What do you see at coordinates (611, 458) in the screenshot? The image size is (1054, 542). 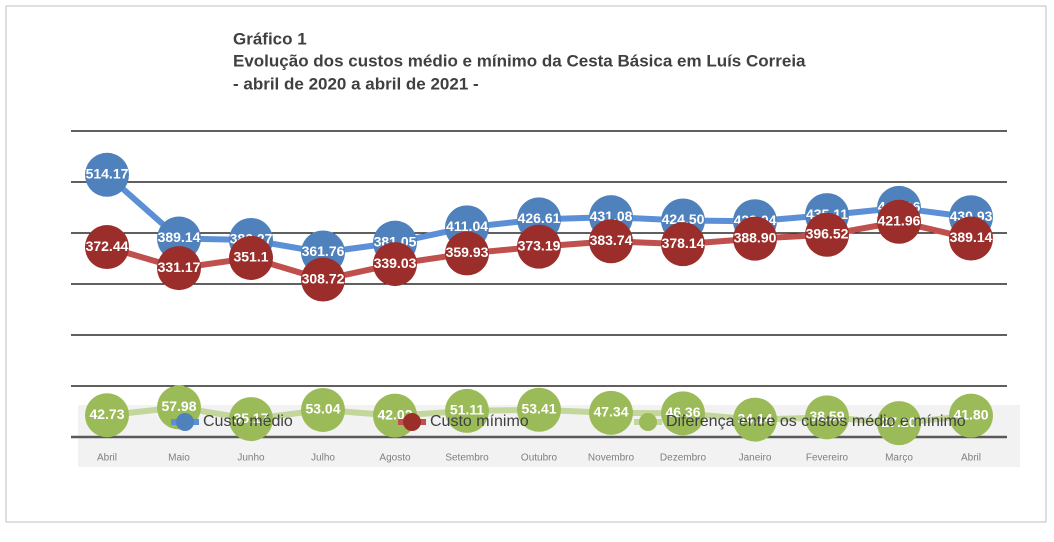 I see `x-tick-label: Novembro` at bounding box center [611, 458].